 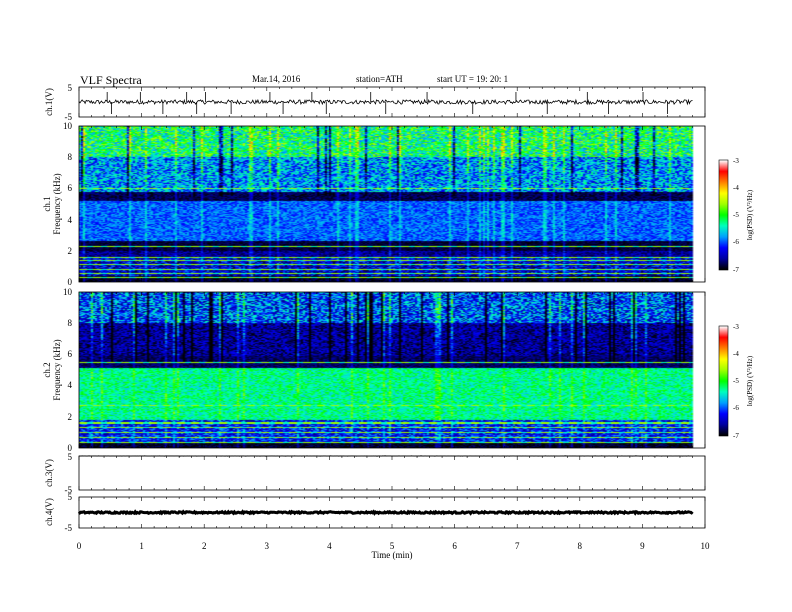 What do you see at coordinates (49, 473) in the screenshot?
I see `ch3-ylabel: ch.3(V)` at bounding box center [49, 473].